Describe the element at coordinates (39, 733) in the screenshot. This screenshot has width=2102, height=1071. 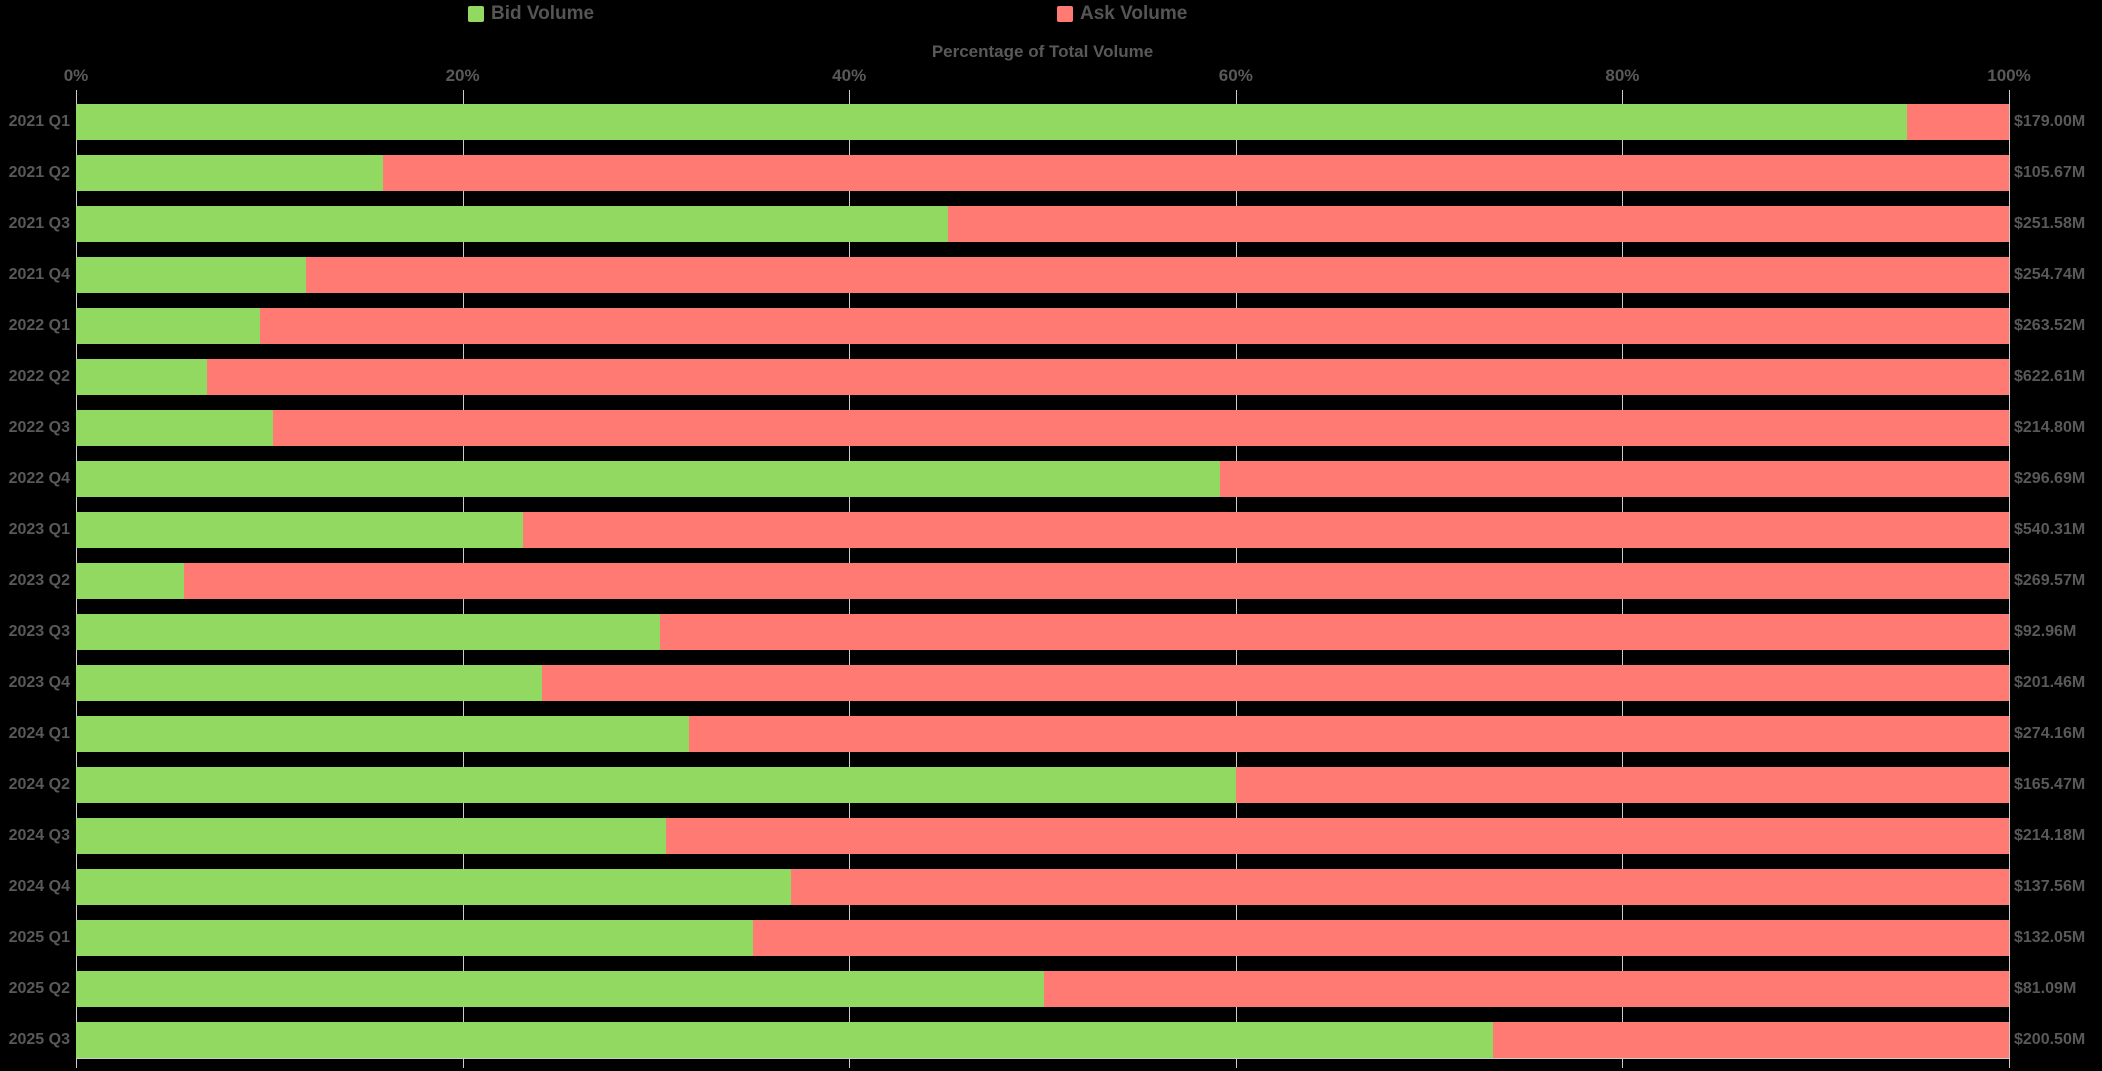
I see `row-label: 2024 Q1` at that location.